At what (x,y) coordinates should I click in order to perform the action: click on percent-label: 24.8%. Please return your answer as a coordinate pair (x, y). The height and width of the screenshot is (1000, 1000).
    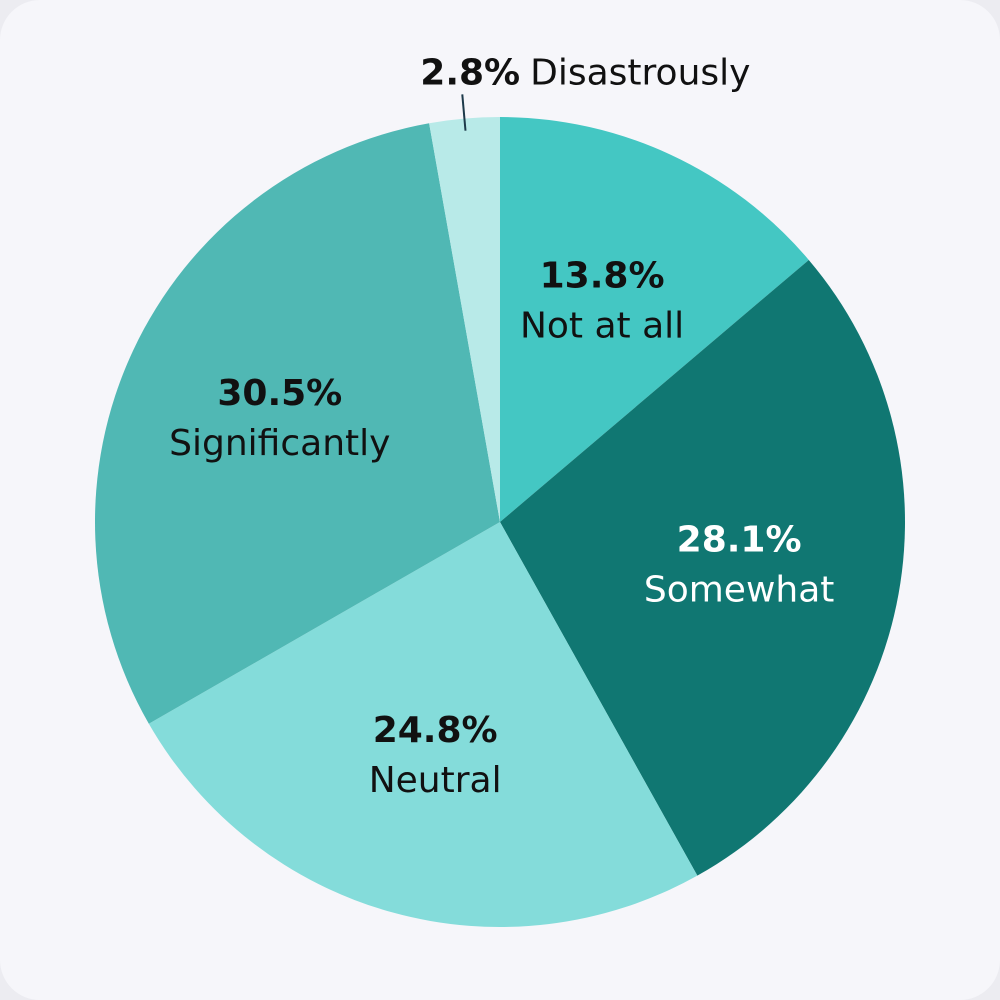
    Looking at the image, I should click on (435, 730).